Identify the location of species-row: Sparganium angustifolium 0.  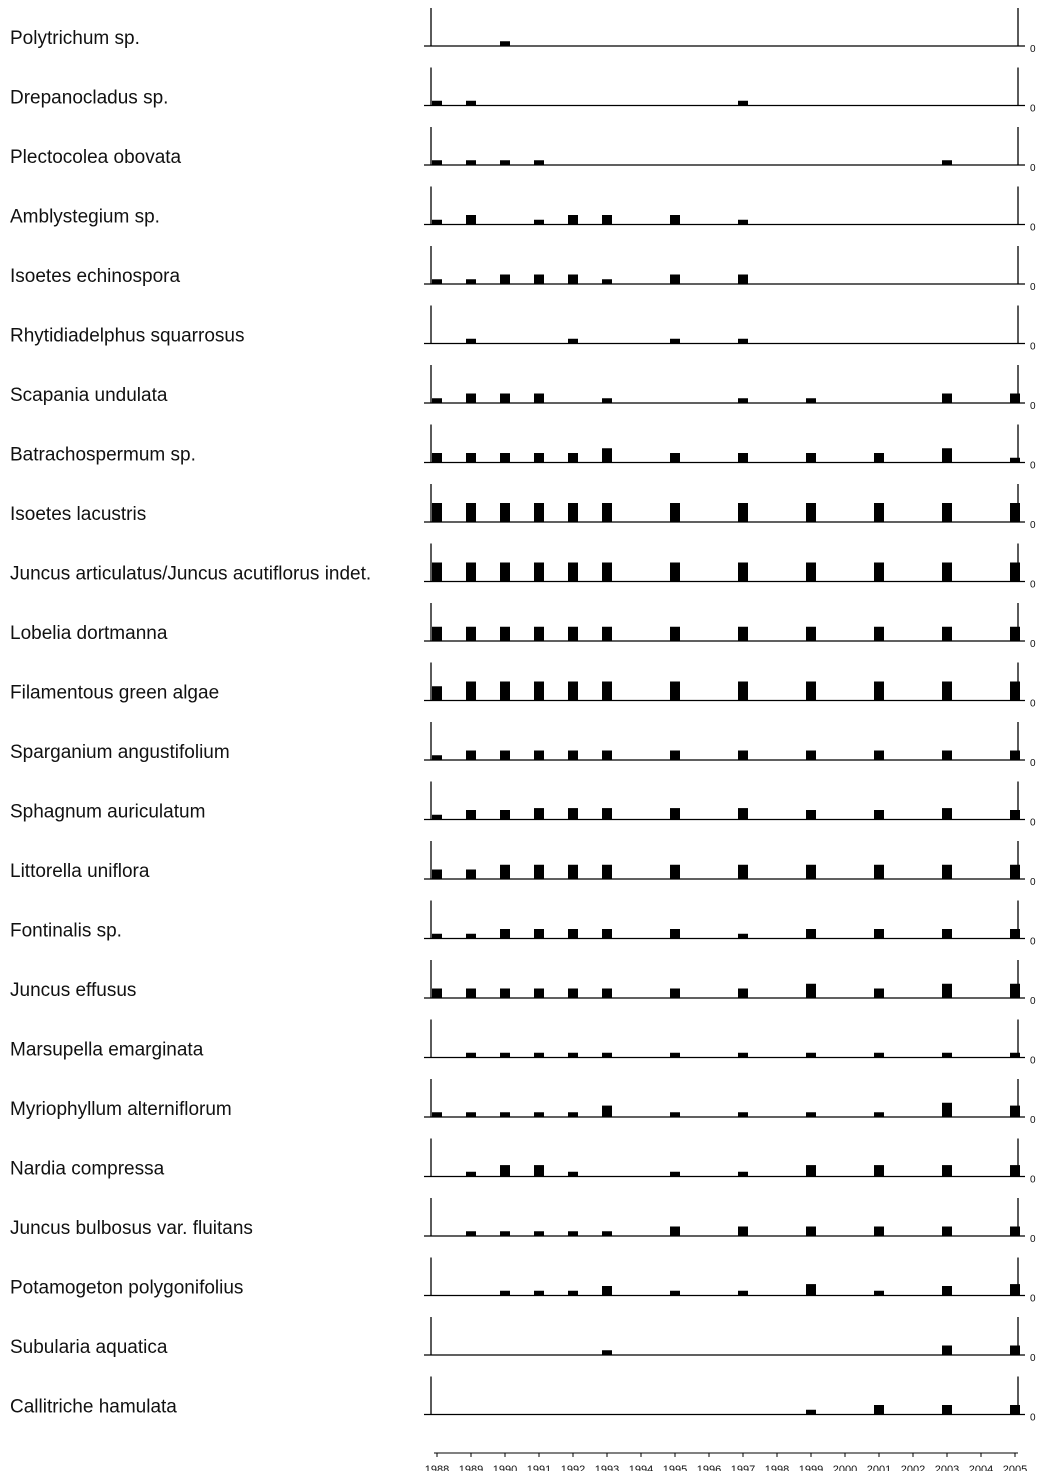
(523, 745).